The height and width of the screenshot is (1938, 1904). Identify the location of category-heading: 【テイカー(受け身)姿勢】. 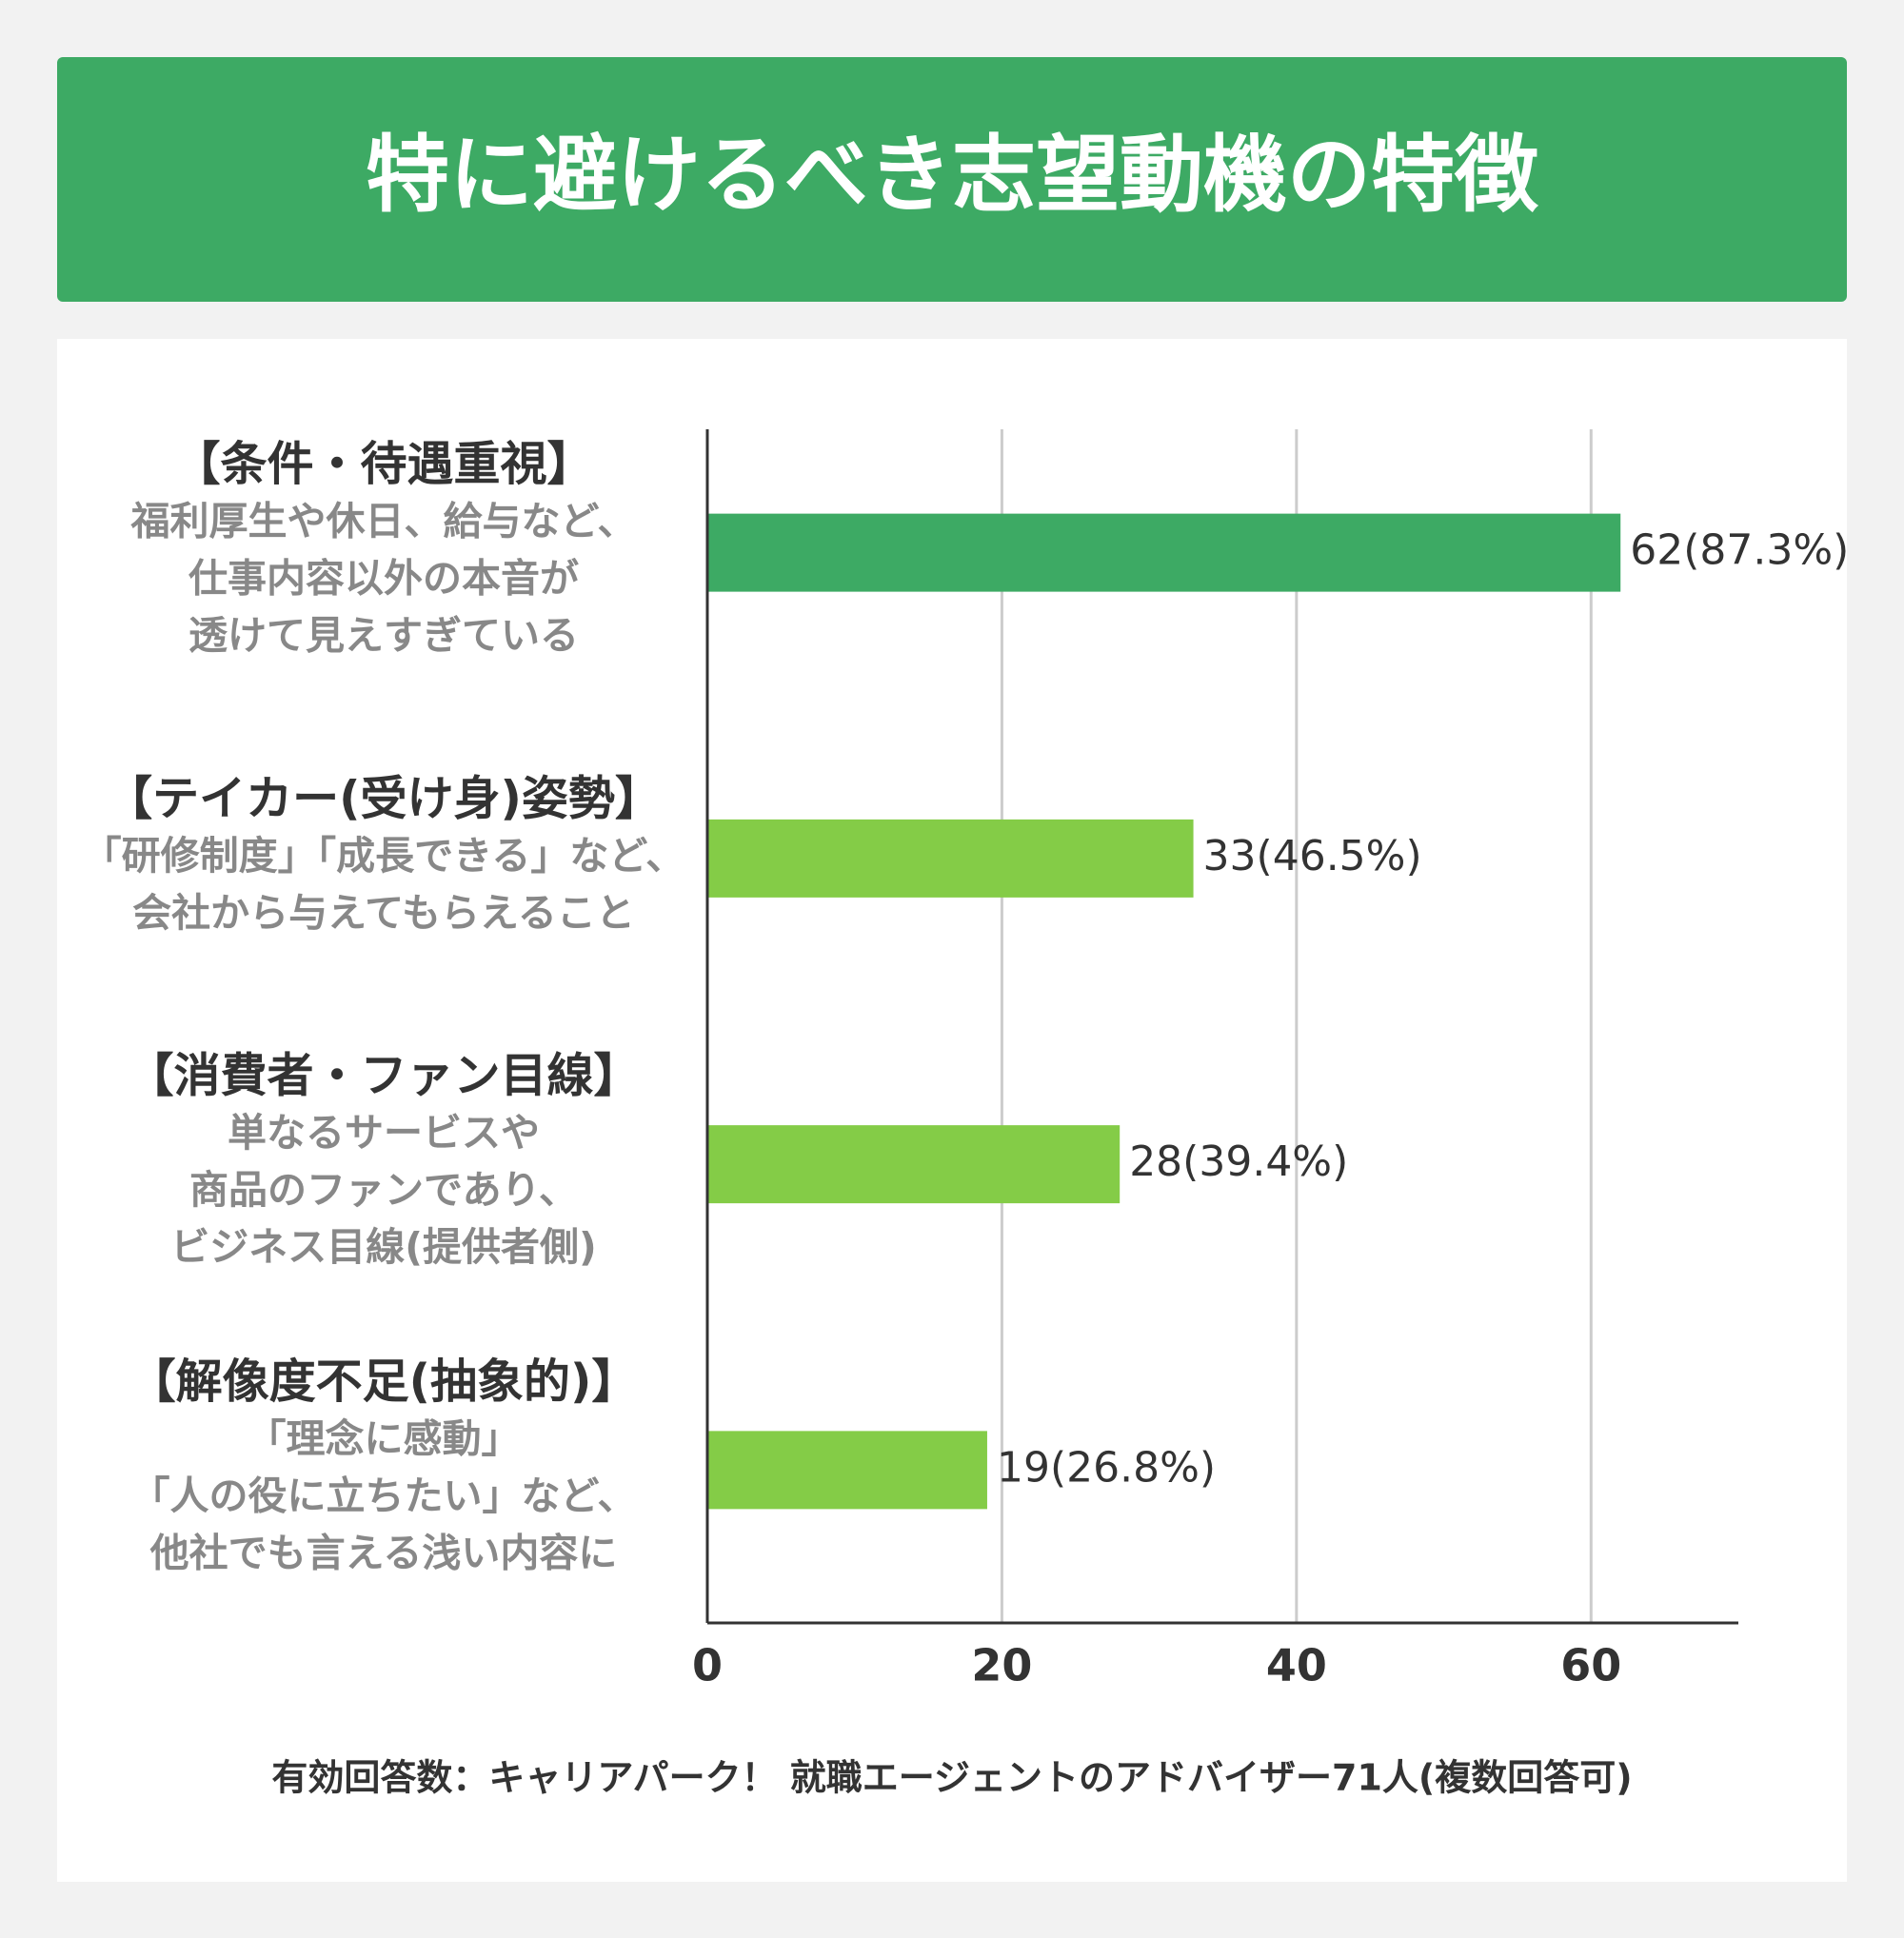
(384, 798).